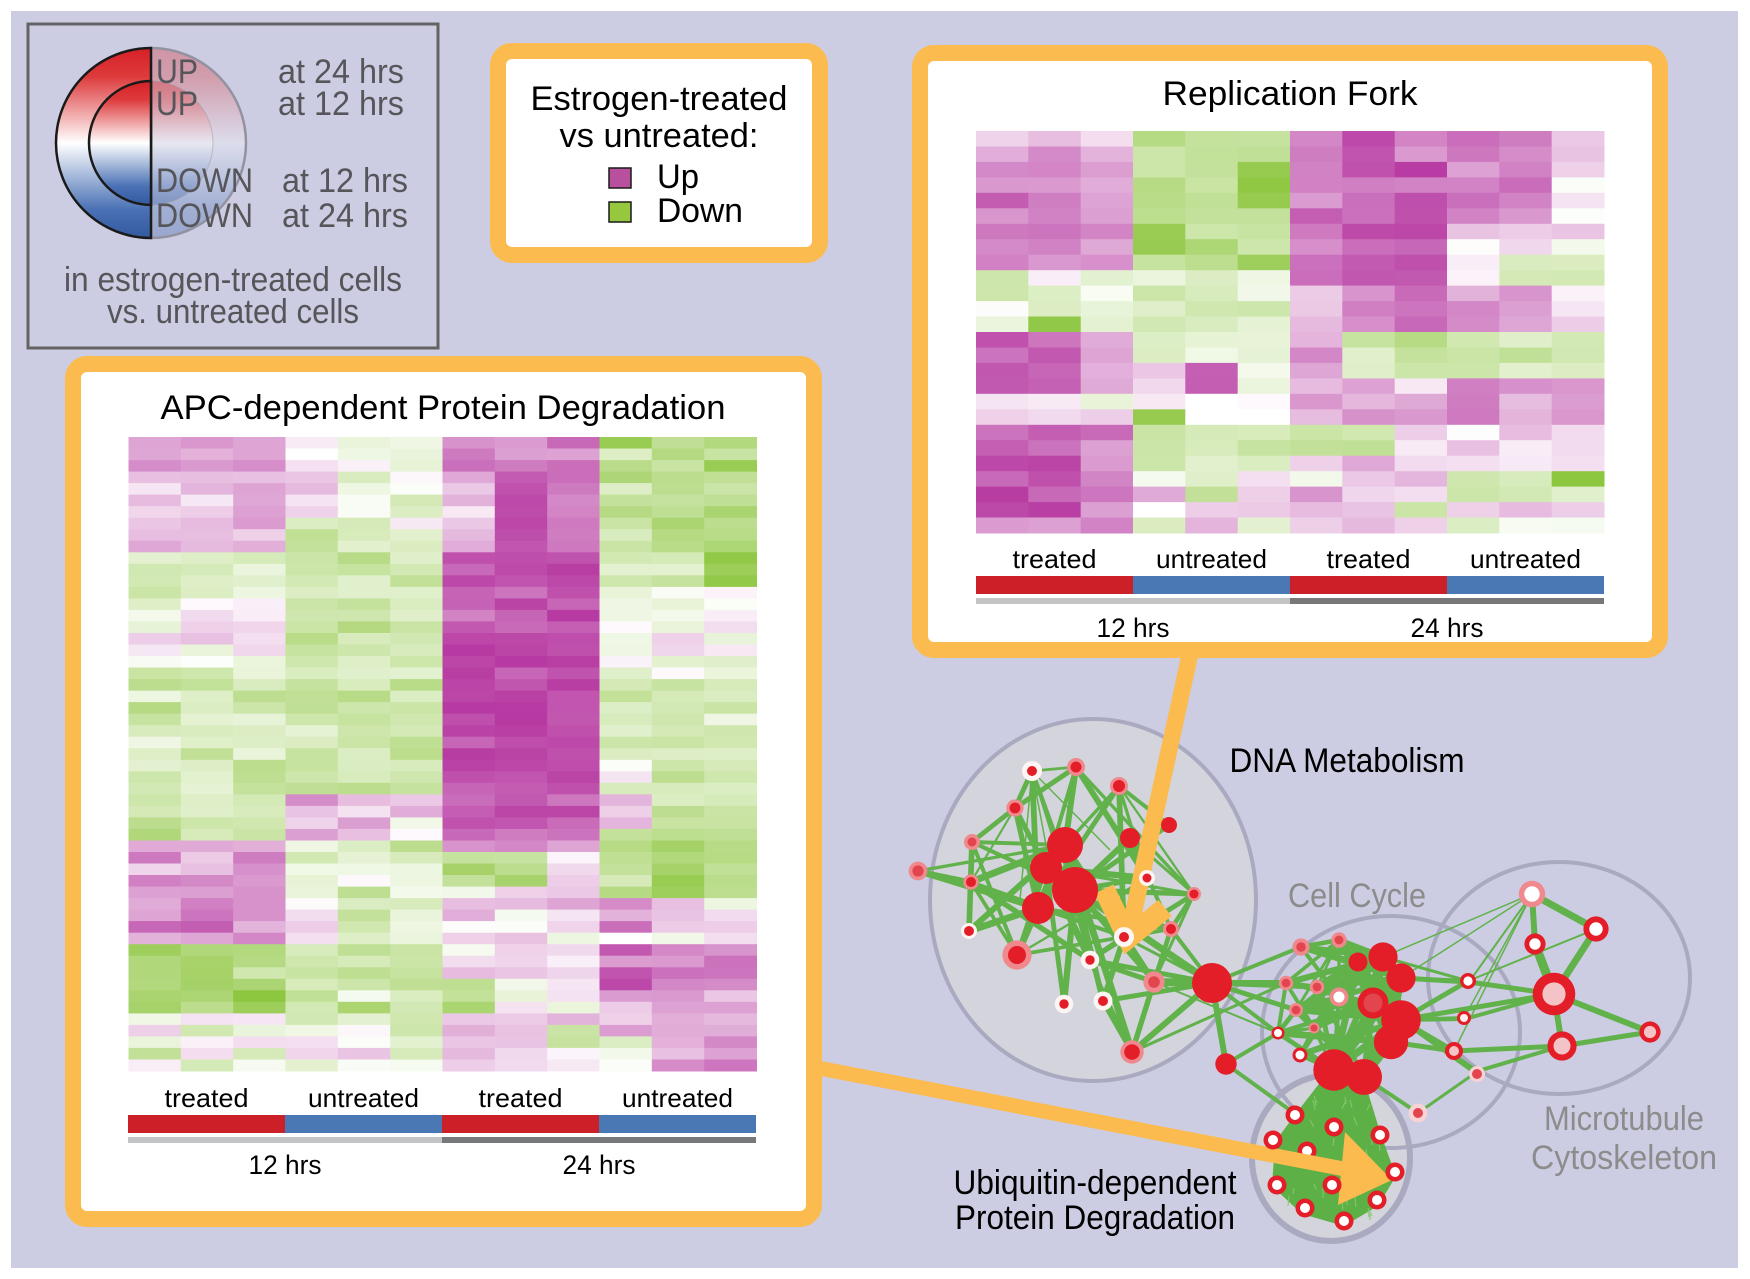  What do you see at coordinates (659, 136) in the screenshot?
I see `svg-text: vs untreated:` at bounding box center [659, 136].